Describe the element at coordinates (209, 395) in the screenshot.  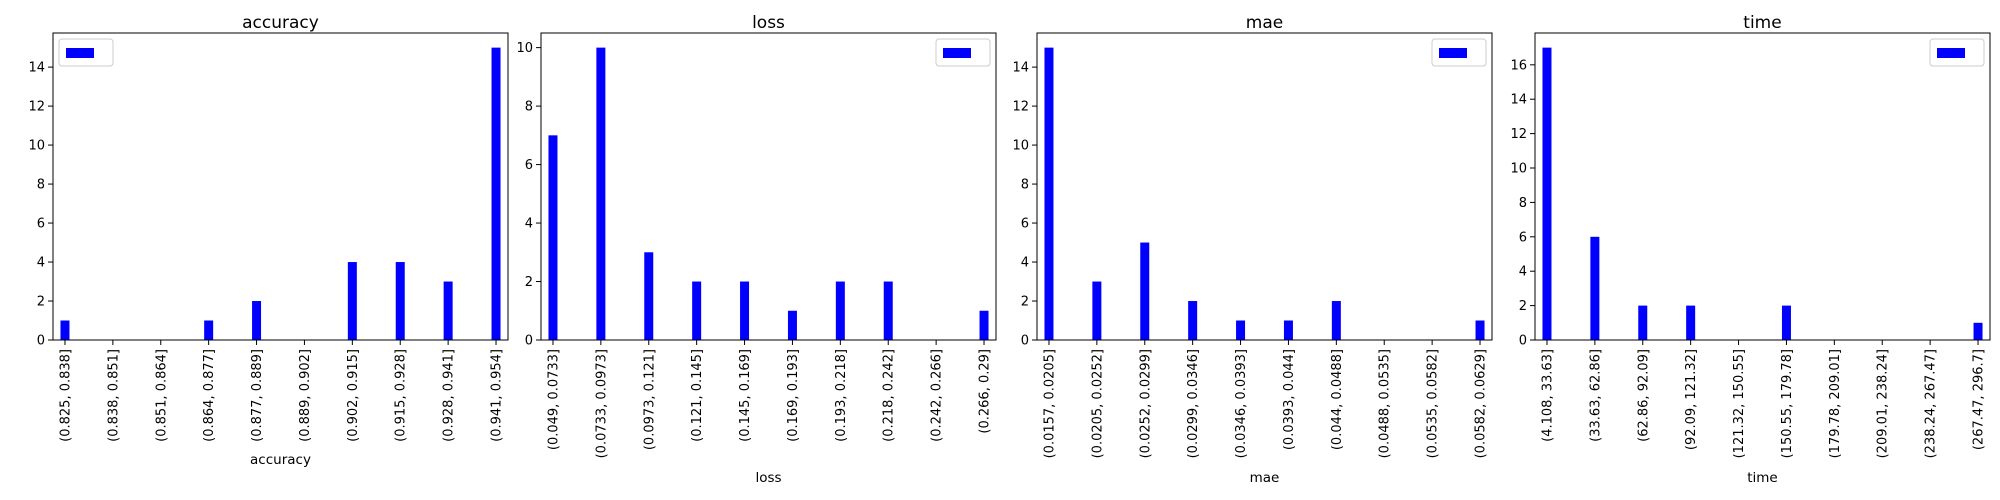
I see `x-tick-label: (0.864, 0.877]` at that location.